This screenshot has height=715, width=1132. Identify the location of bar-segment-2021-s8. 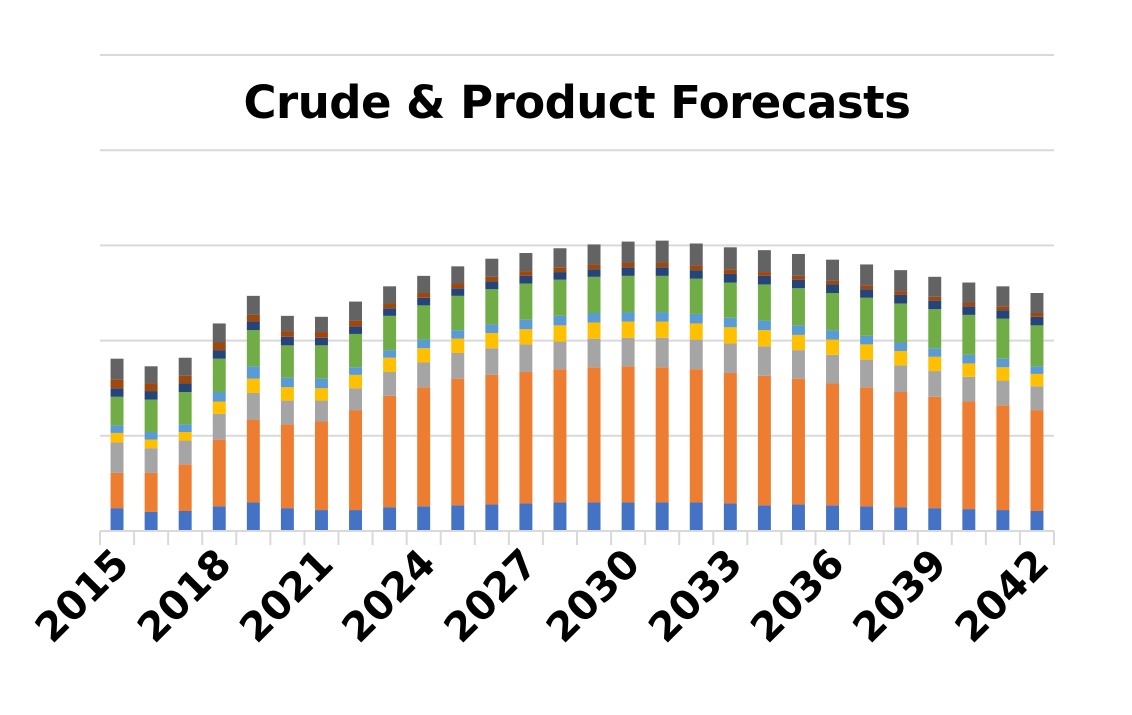
(321, 335).